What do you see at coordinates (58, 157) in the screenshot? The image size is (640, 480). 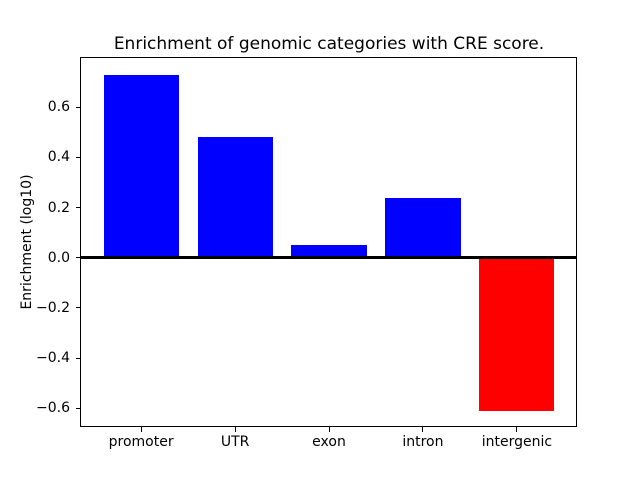 I see `y-tick-label: 0.4` at bounding box center [58, 157].